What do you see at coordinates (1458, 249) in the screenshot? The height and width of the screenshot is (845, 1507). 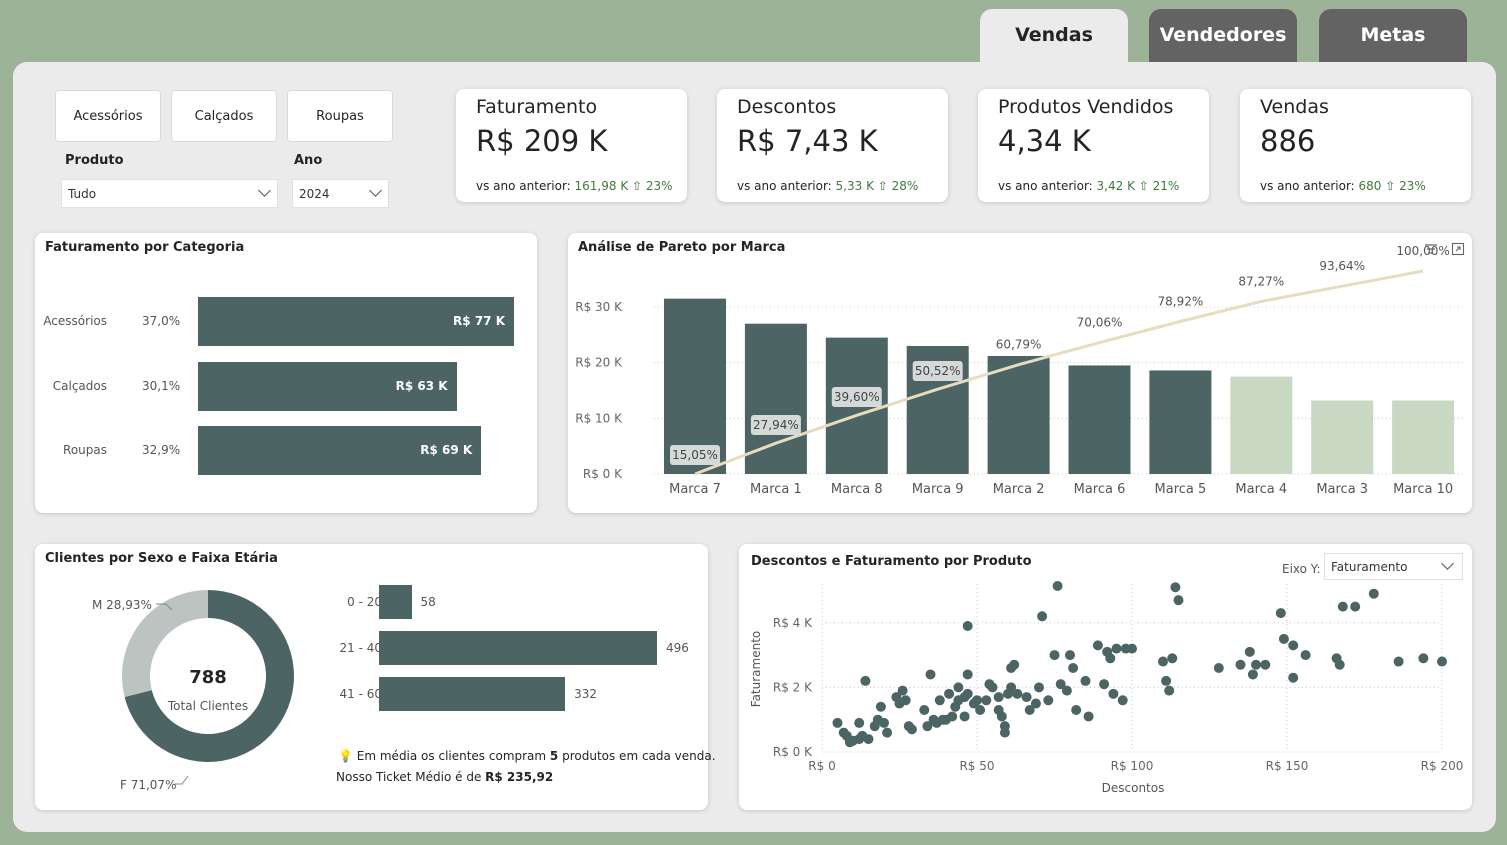 I see `focus-mode-icon` at bounding box center [1458, 249].